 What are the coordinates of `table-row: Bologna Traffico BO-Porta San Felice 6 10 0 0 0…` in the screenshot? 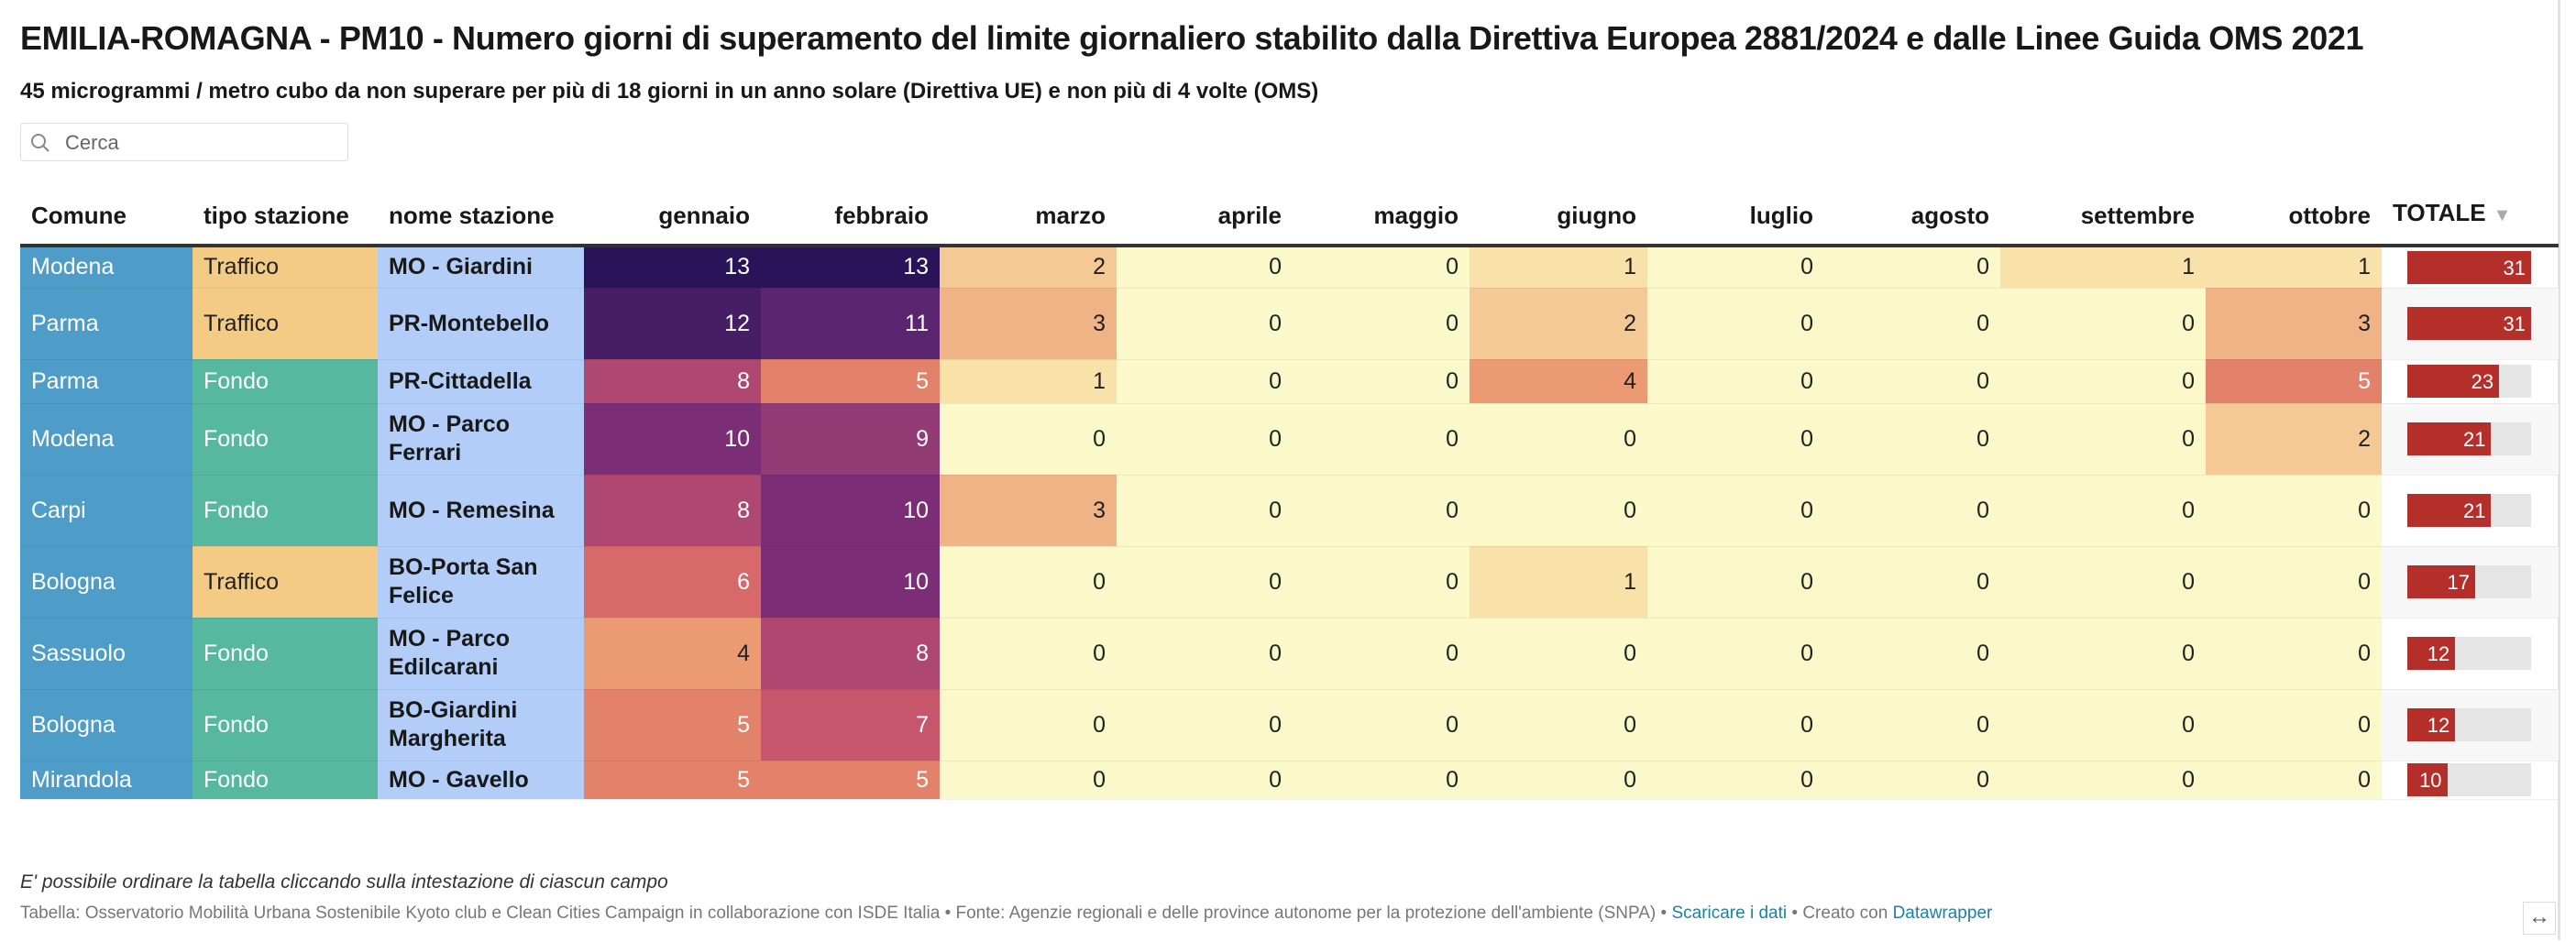 It's located at (1289, 582).